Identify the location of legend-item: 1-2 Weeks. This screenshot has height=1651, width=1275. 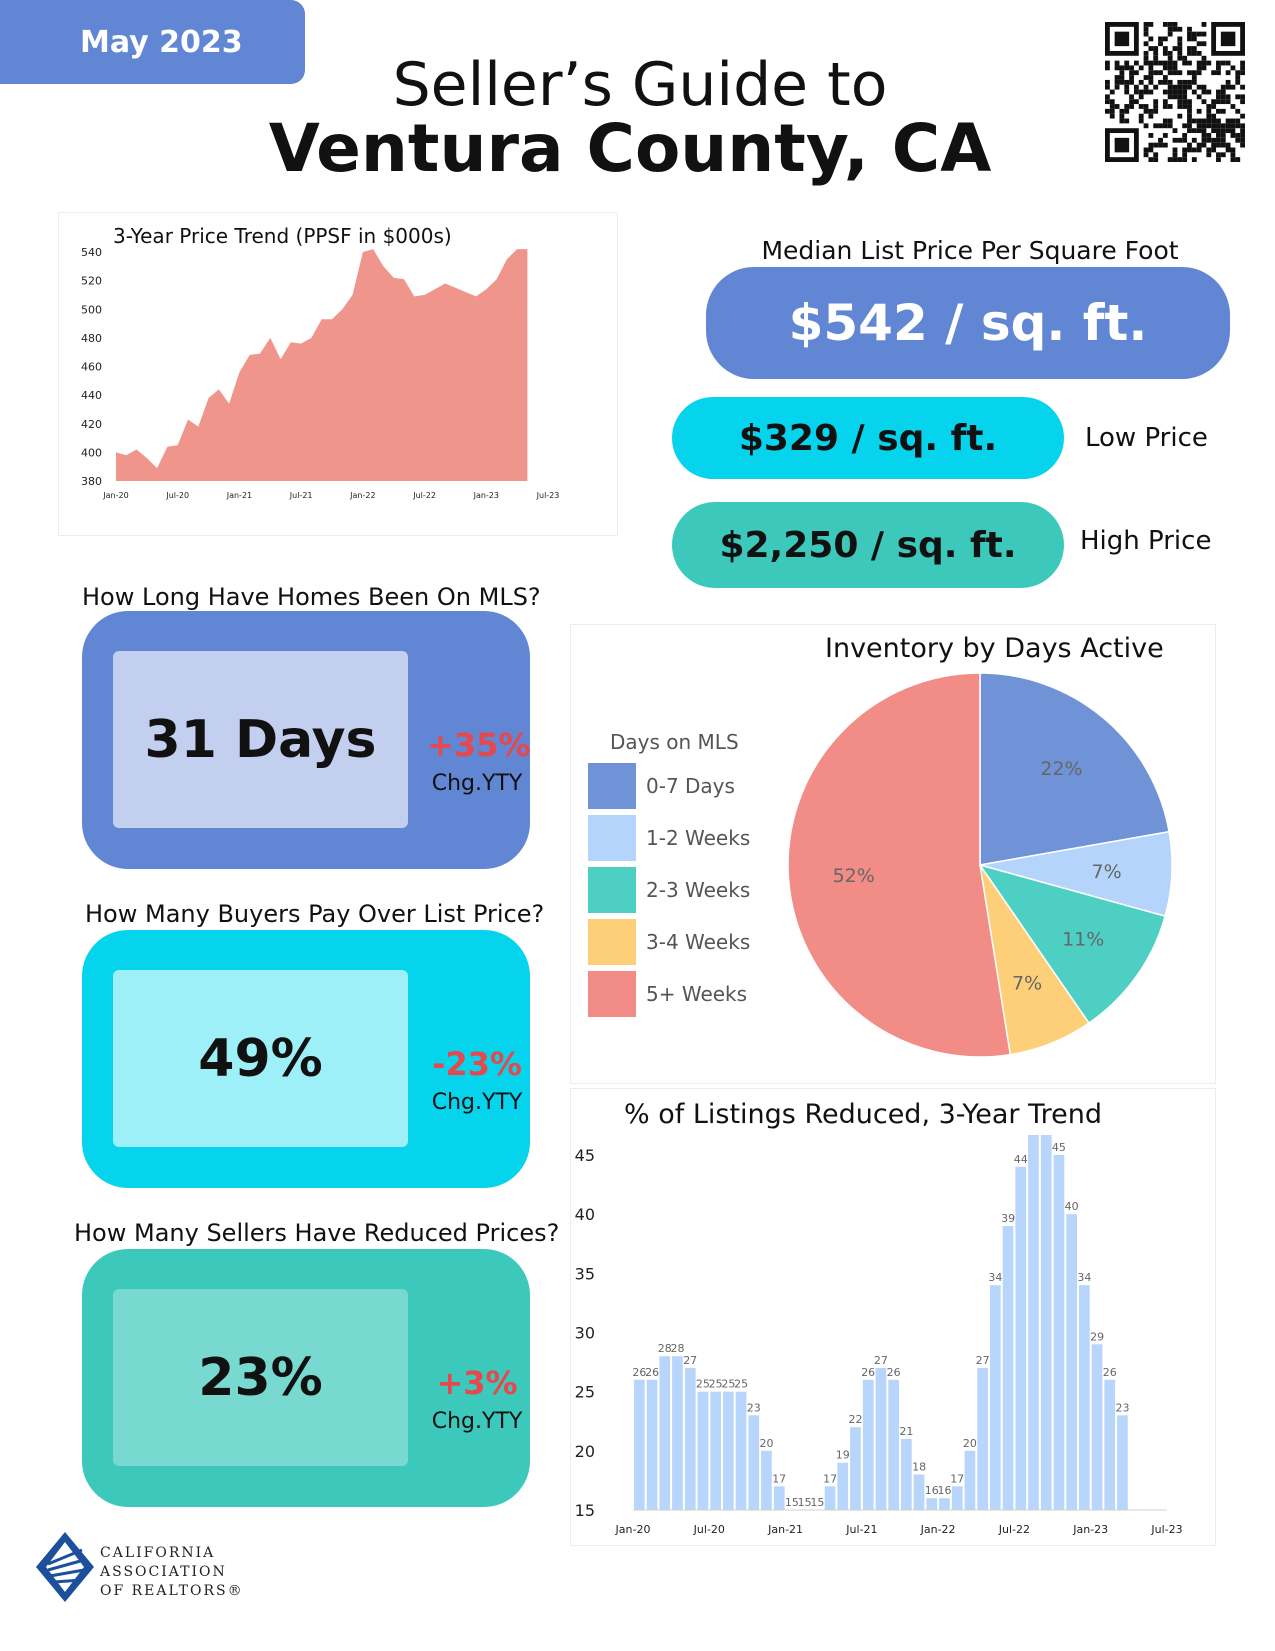
(669, 838).